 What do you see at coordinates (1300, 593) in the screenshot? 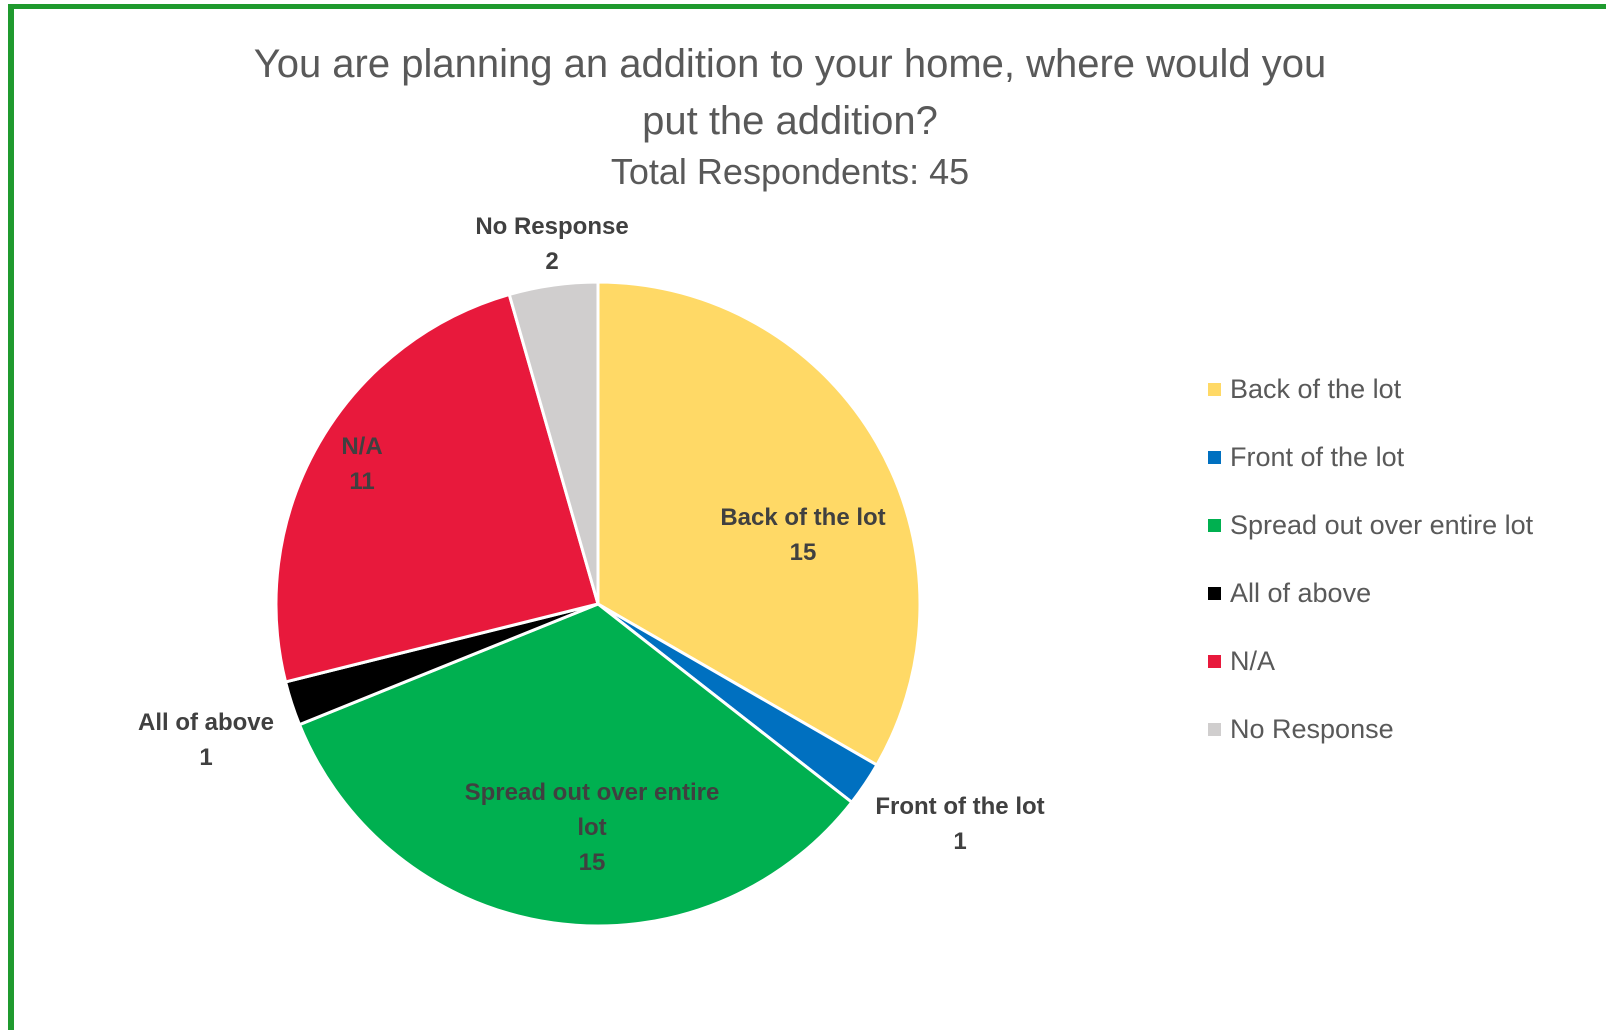
I see `legend-label-all-of-above: All of above` at bounding box center [1300, 593].